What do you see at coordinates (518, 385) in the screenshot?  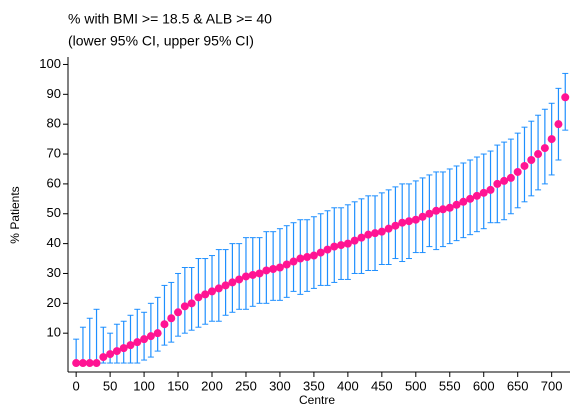 I see `x-tick-label: 650` at bounding box center [518, 385].